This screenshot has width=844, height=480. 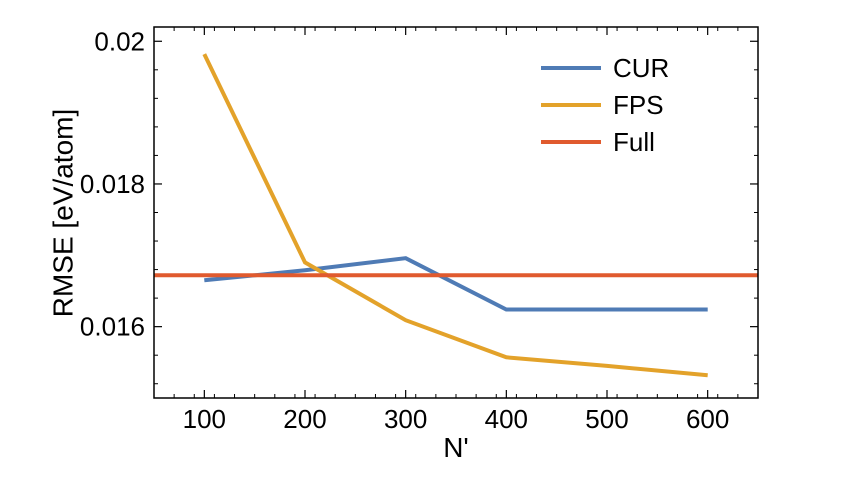 What do you see at coordinates (638, 105) in the screenshot?
I see `legend-label-fps: FPS` at bounding box center [638, 105].